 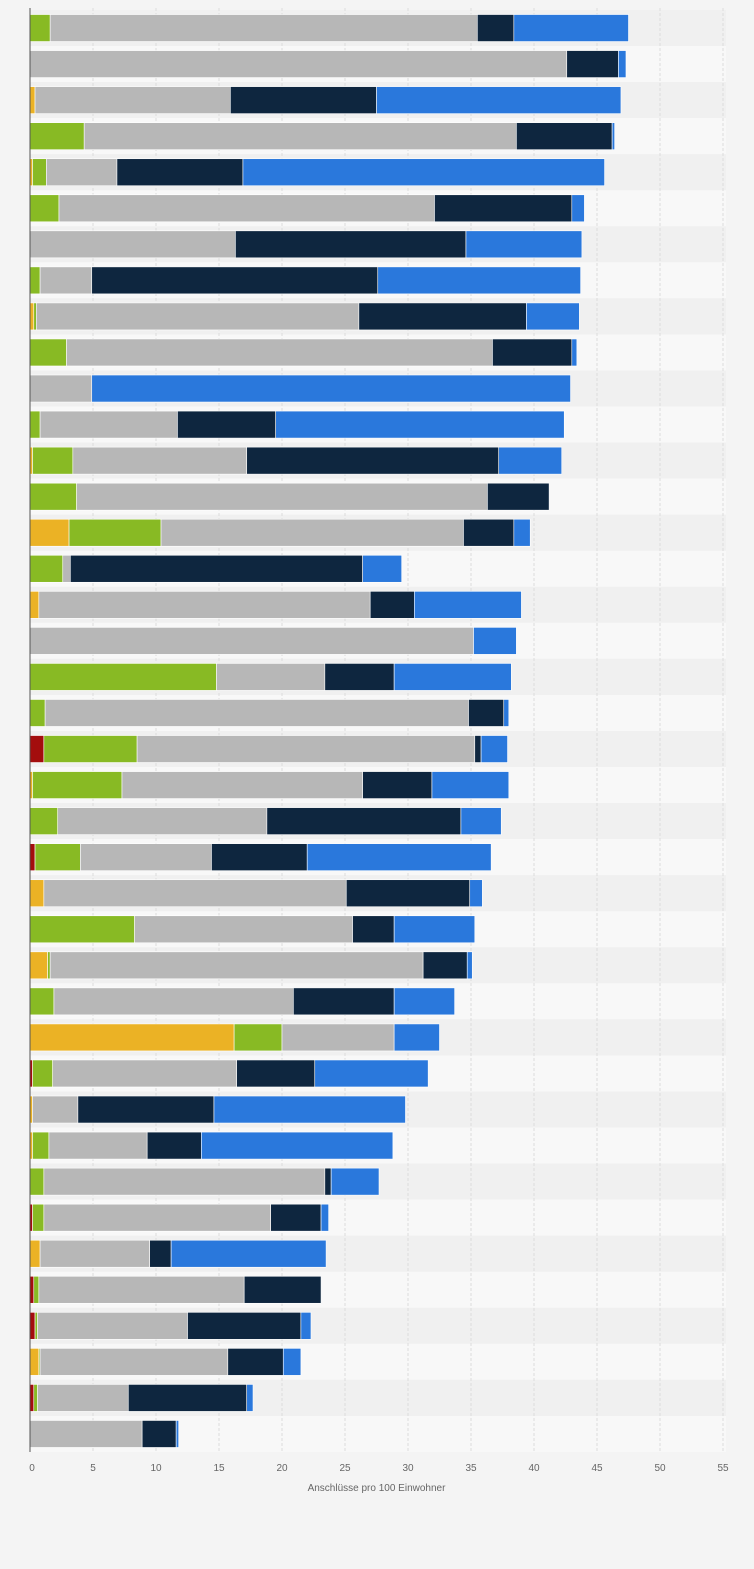 What do you see at coordinates (723, 1468) in the screenshot?
I see `x-tick-label: 55` at bounding box center [723, 1468].